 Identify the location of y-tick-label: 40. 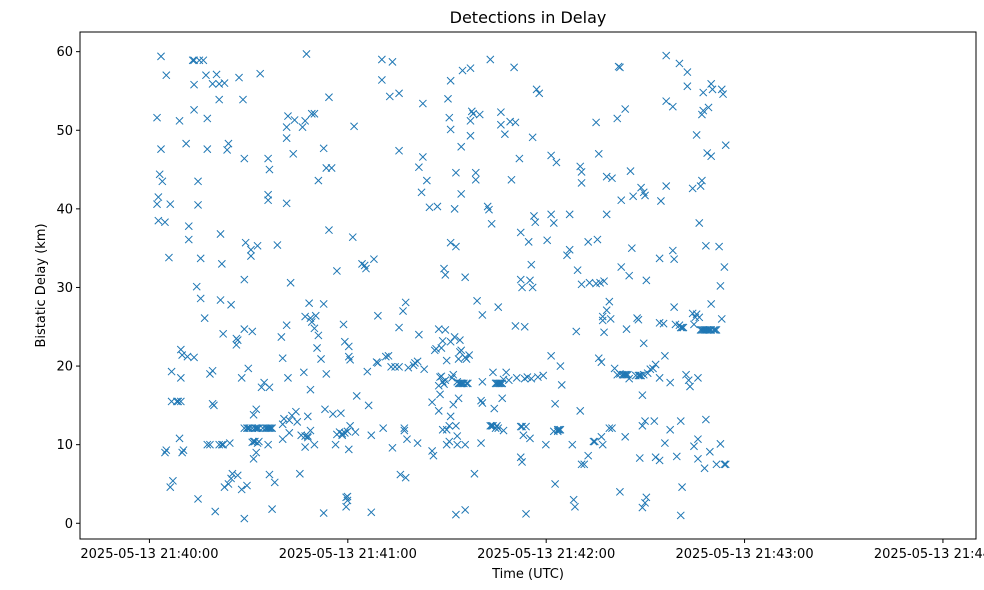
(64, 209).